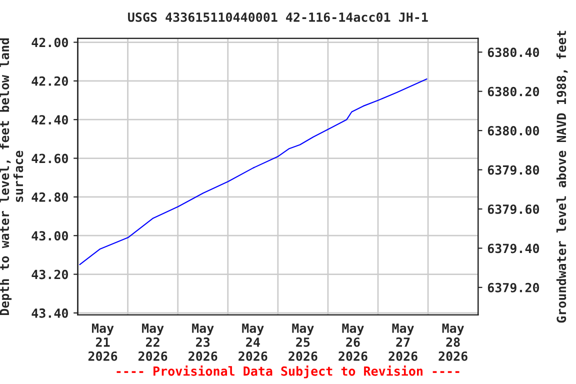 The width and height of the screenshot is (576, 384). I want to click on x-tick-label: May 28 2026, so click(453, 342).